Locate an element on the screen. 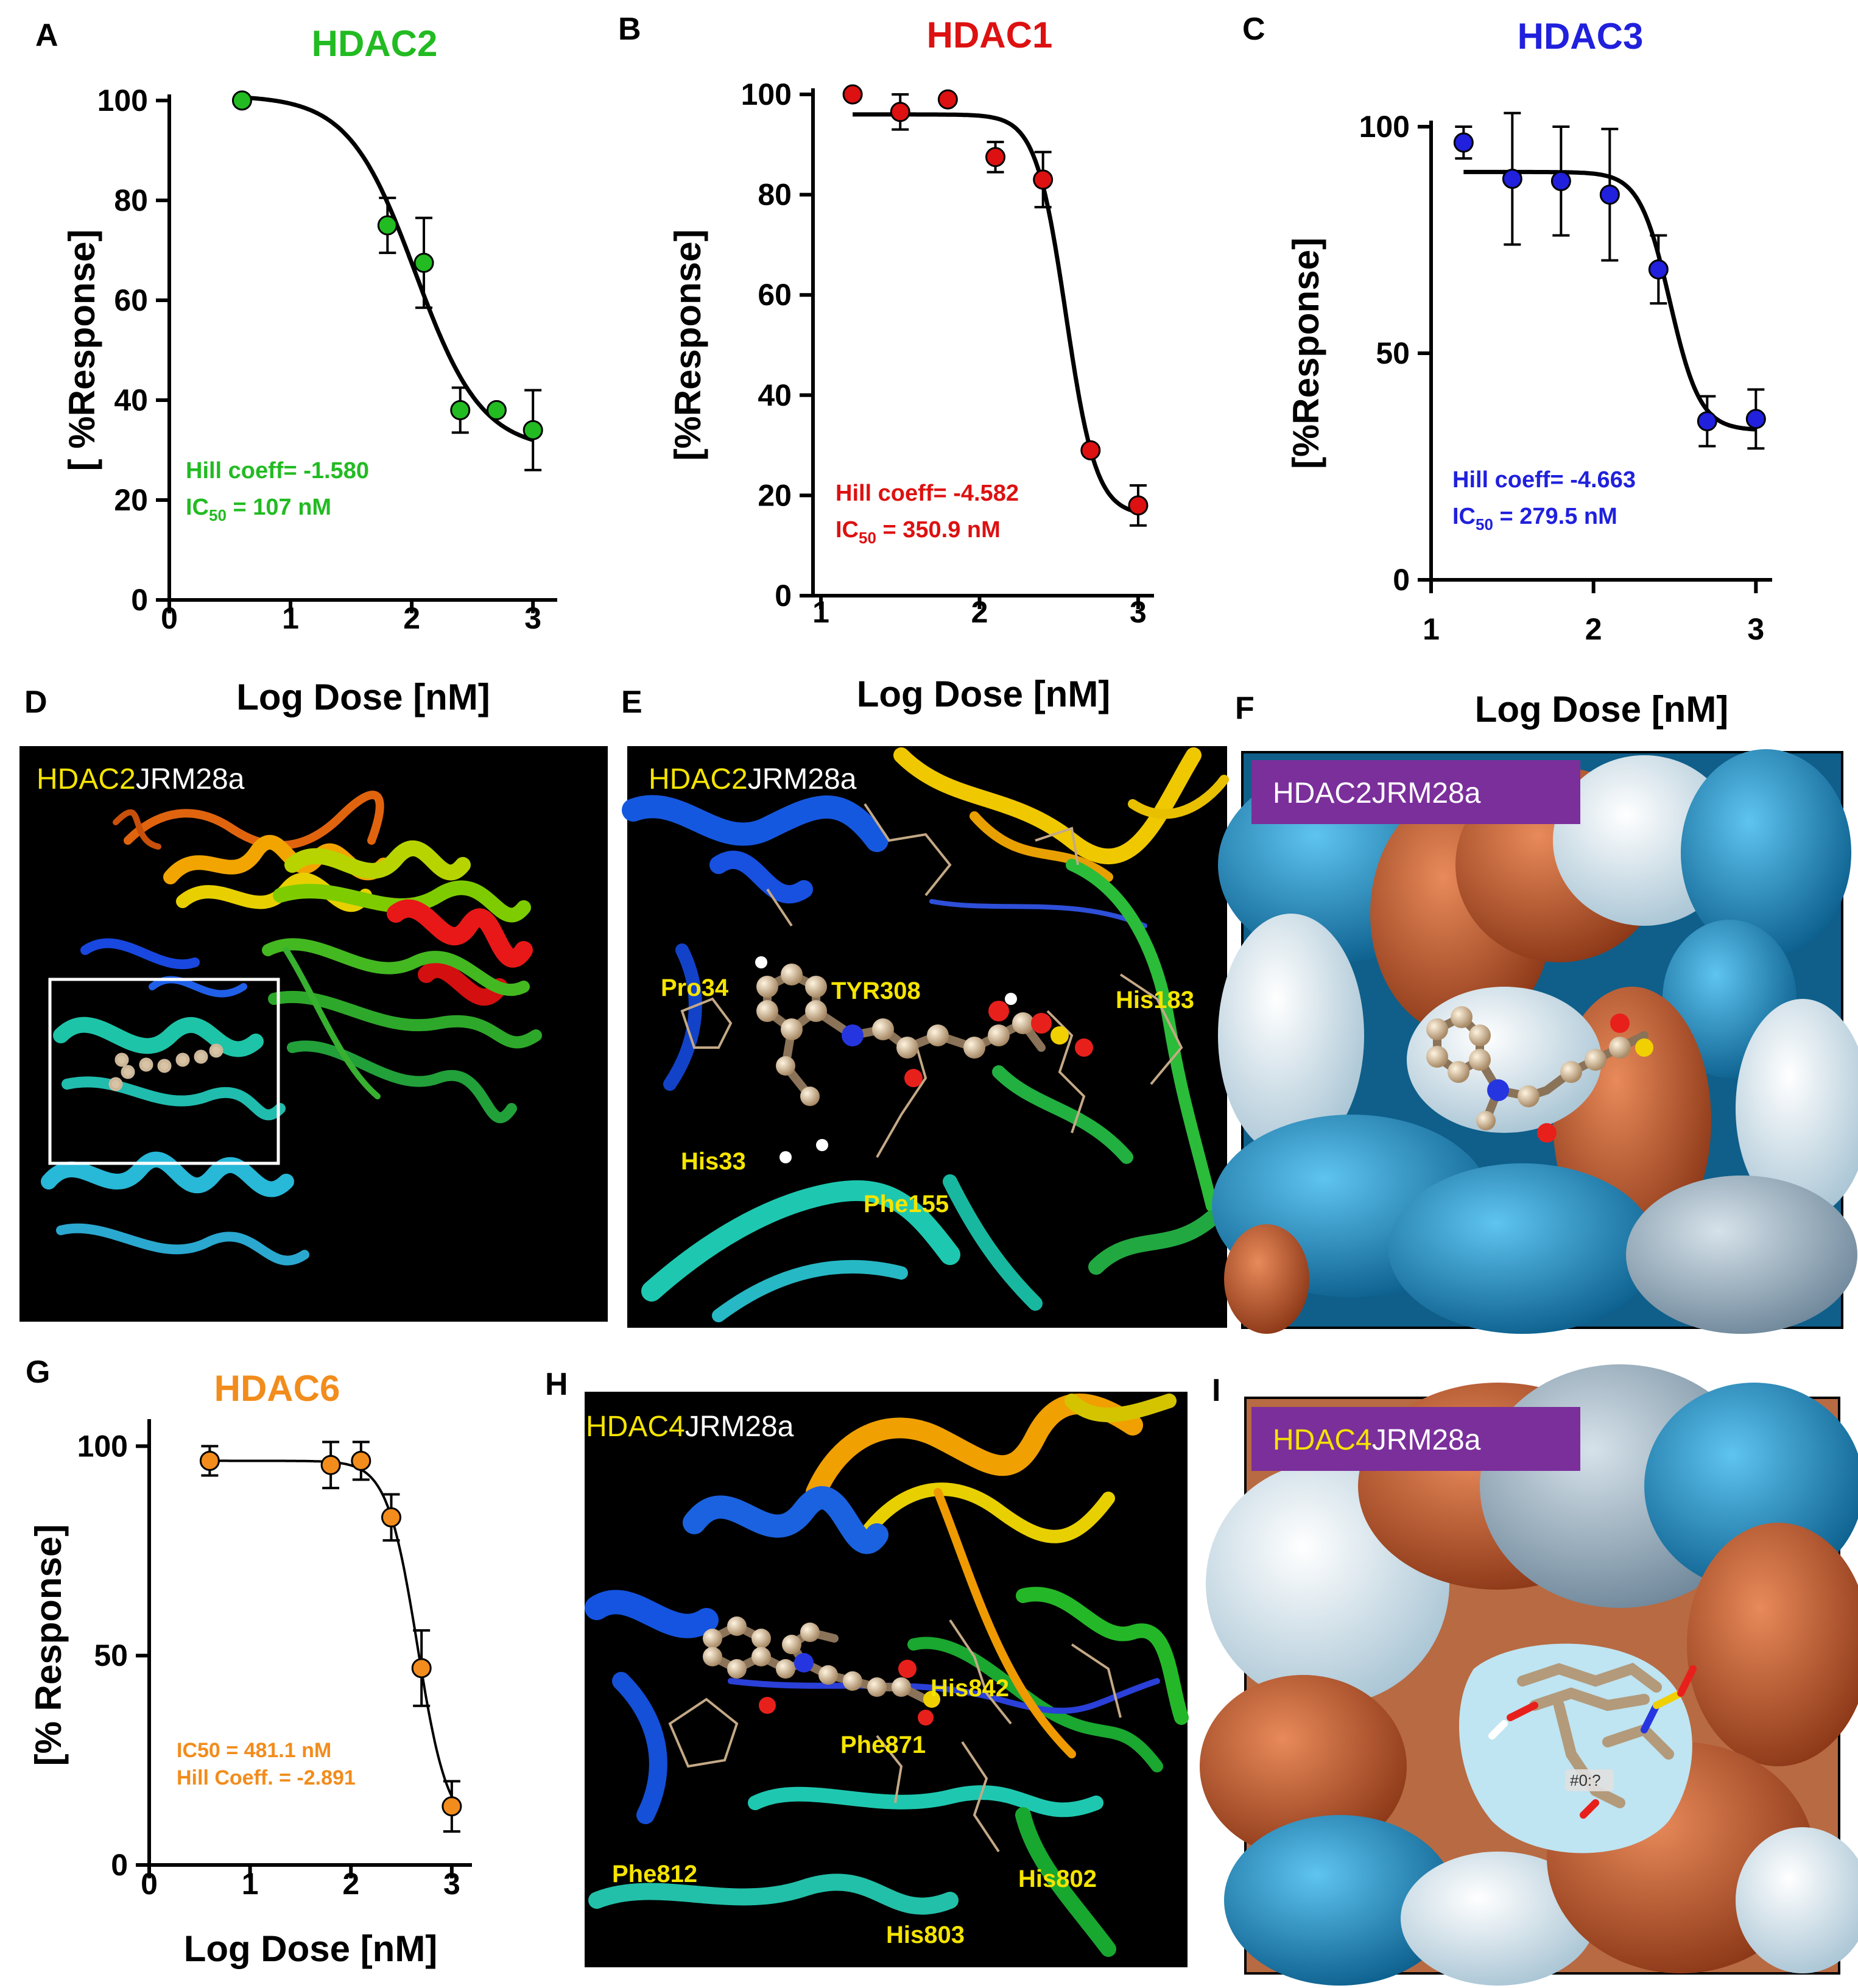  residue-label-his842: His842 is located at coordinates (970, 1688).